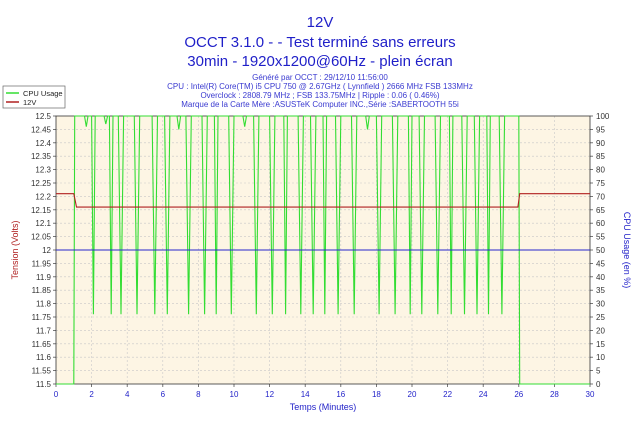  Describe the element at coordinates (320, 77) in the screenshot. I see `info-generated: Généré par OCCT : 29/12/10 11:56:00` at that location.